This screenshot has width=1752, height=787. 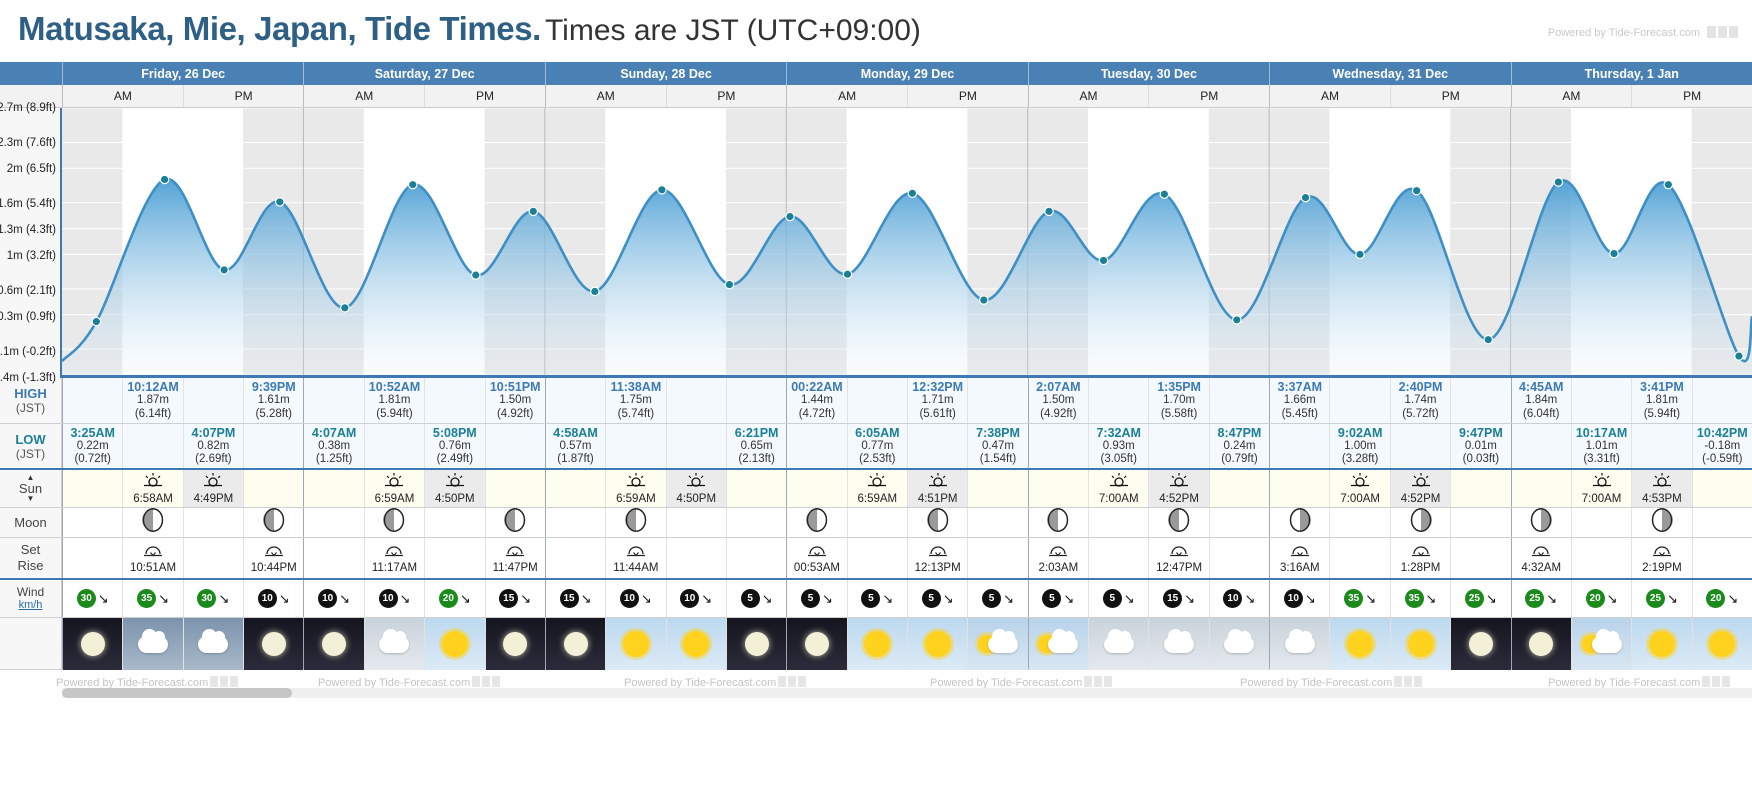 What do you see at coordinates (967, 96) in the screenshot?
I see `ampm-pm-3: PM` at bounding box center [967, 96].